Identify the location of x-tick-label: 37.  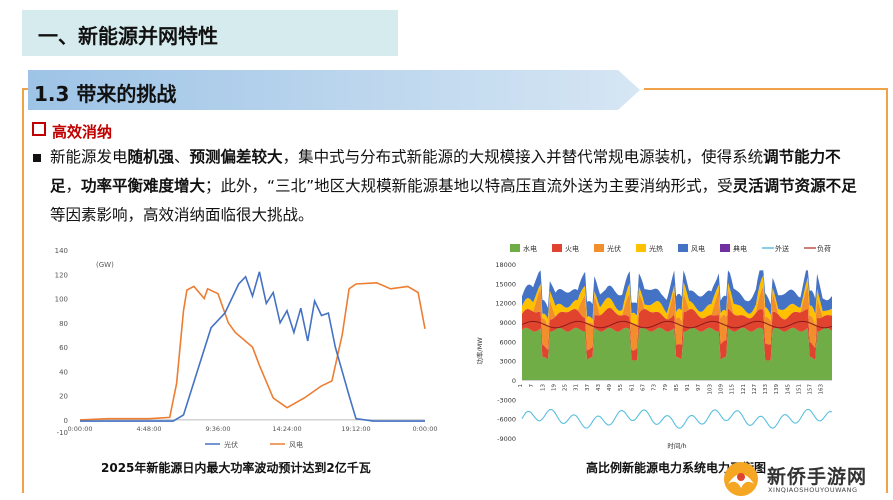
(588, 387).